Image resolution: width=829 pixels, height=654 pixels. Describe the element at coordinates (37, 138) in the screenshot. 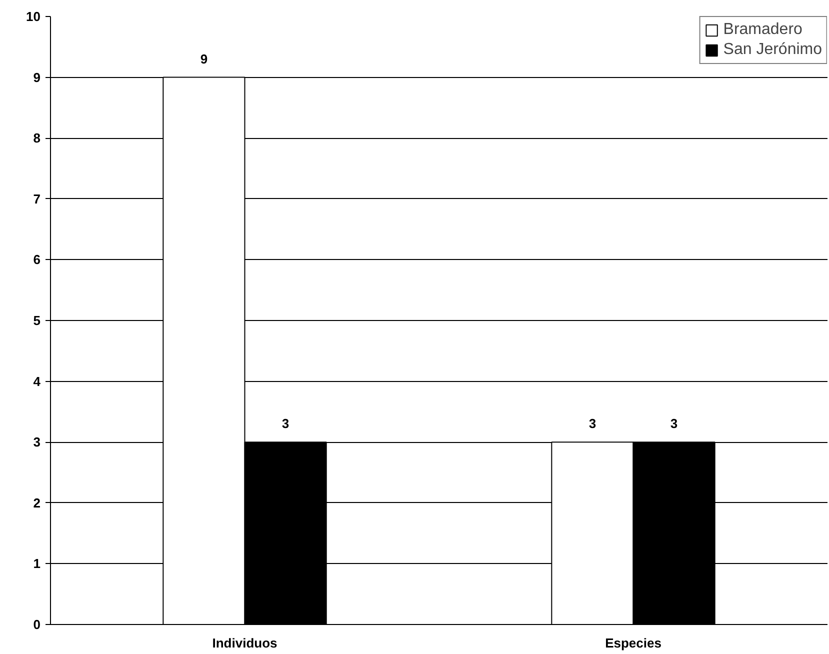

I see `y-tick-label: 8` at that location.